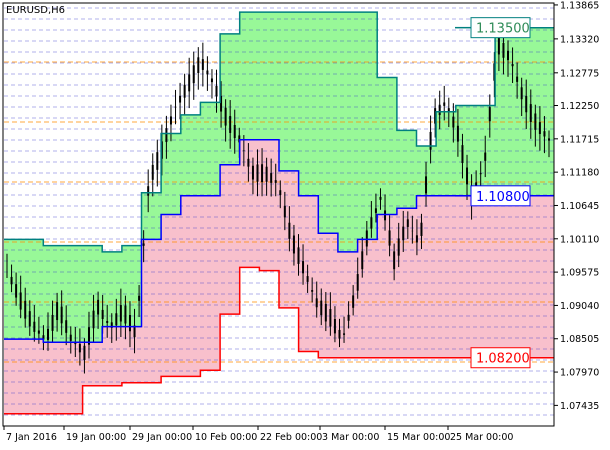 This screenshot has height=450, width=610. What do you see at coordinates (579, 239) in the screenshot?
I see `y-tick-label: 1.10110` at bounding box center [579, 239].